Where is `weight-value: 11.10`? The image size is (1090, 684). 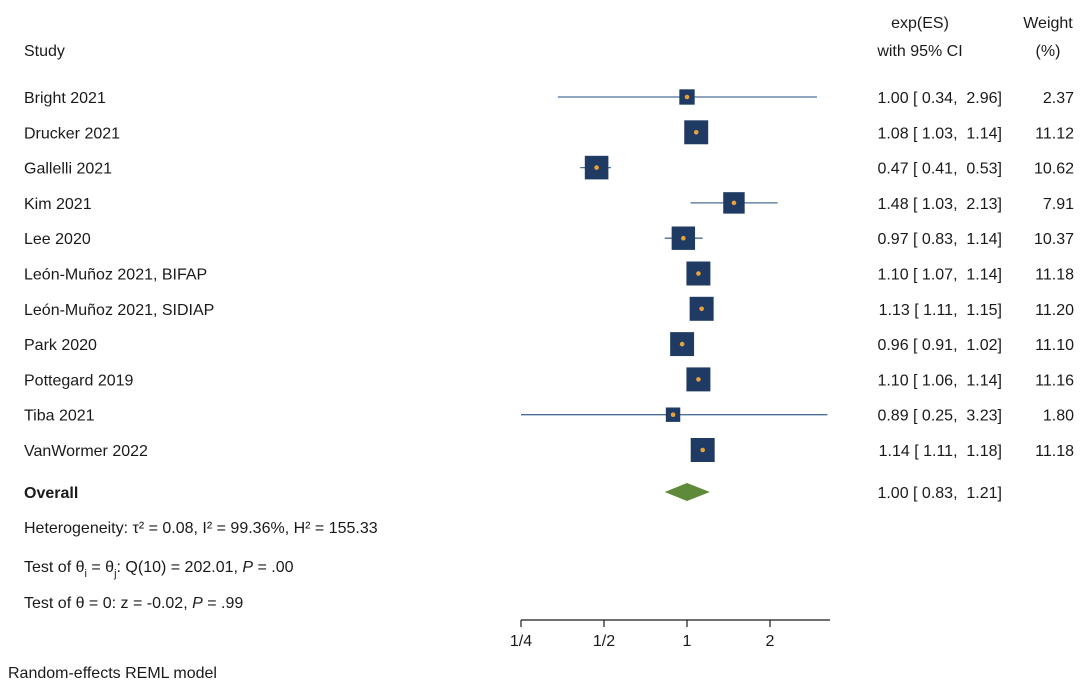
weight-value: 11.10 is located at coordinates (1054, 345).